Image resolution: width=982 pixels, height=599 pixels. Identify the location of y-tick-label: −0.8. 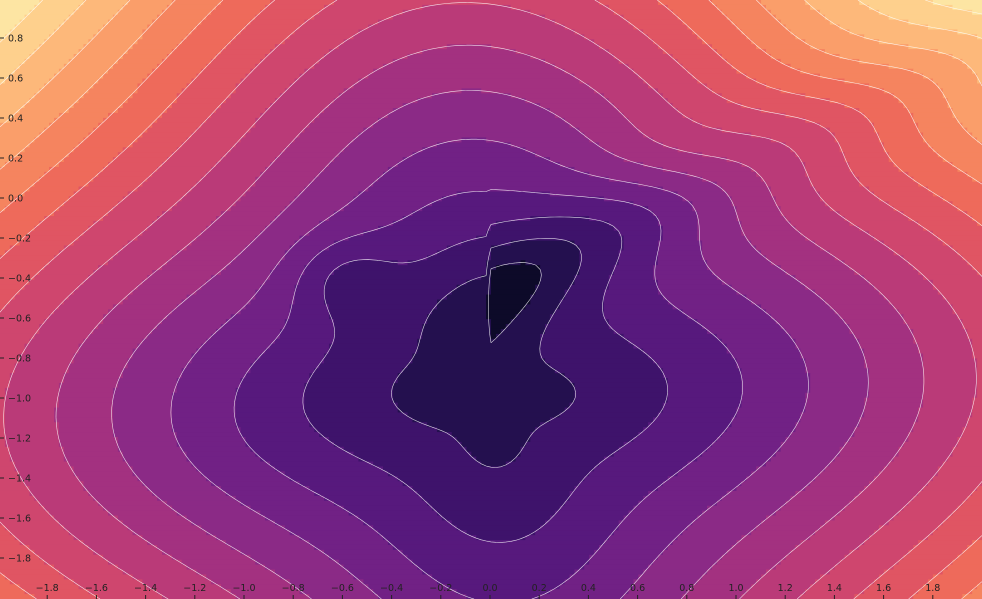
(19, 359).